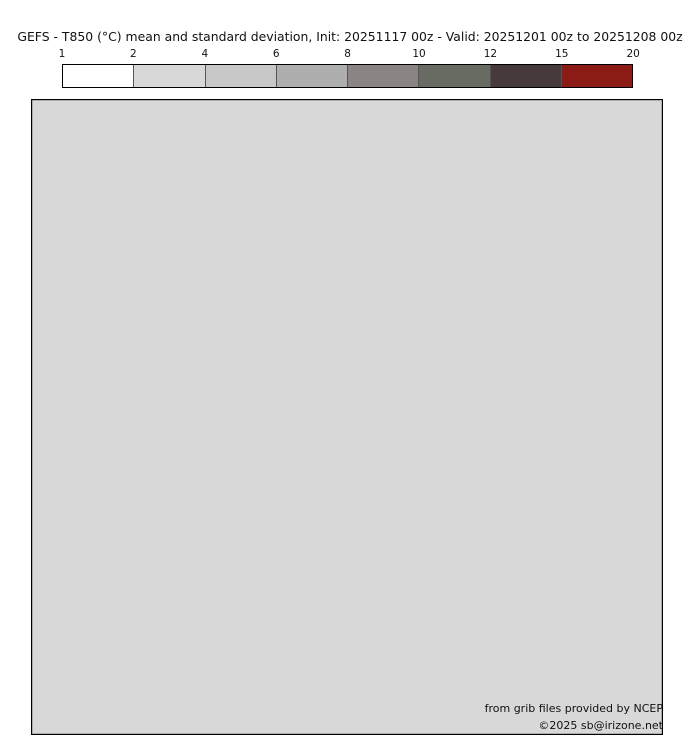 The image size is (700, 748). I want to click on colorbar-tick-label: 12, so click(490, 54).